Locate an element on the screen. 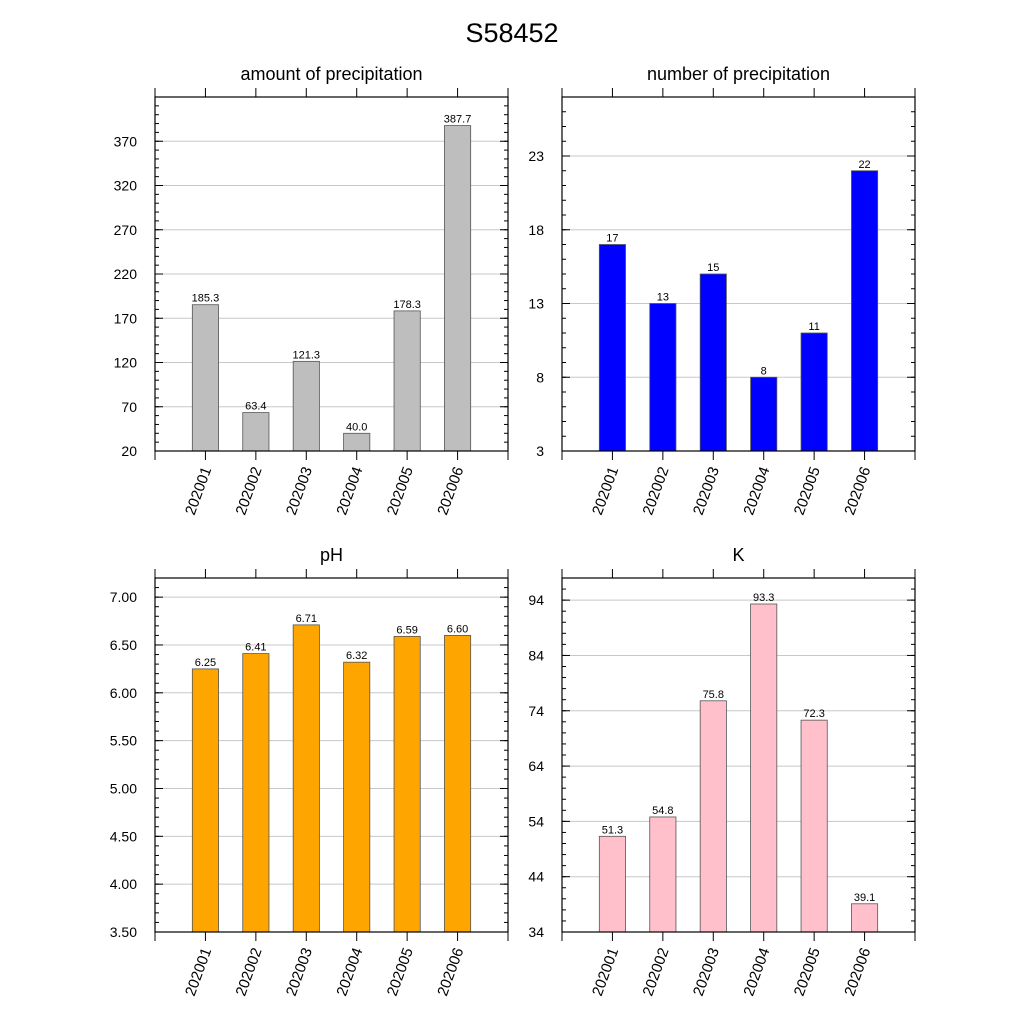 This screenshot has width=1024, height=1024. y-tick-label: 7.00 is located at coordinates (123, 597).